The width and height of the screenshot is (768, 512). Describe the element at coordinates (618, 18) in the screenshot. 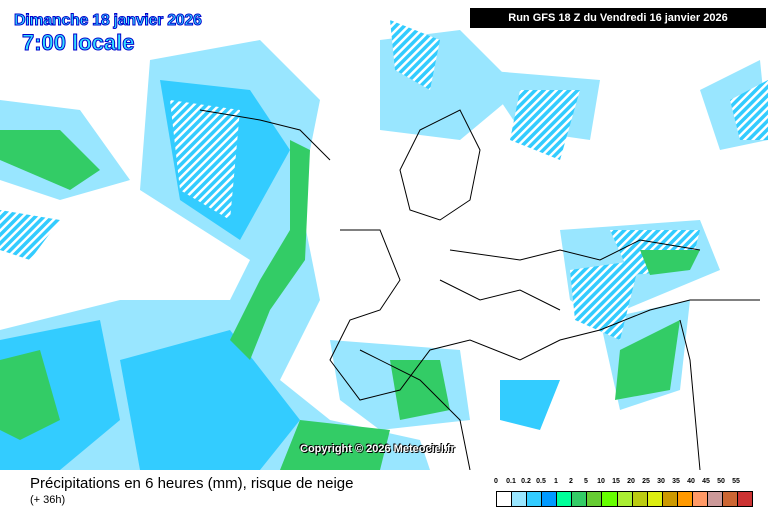

I see `run-info: Run GFS 18 Z du Vendredi 16 janvier 2026` at that location.